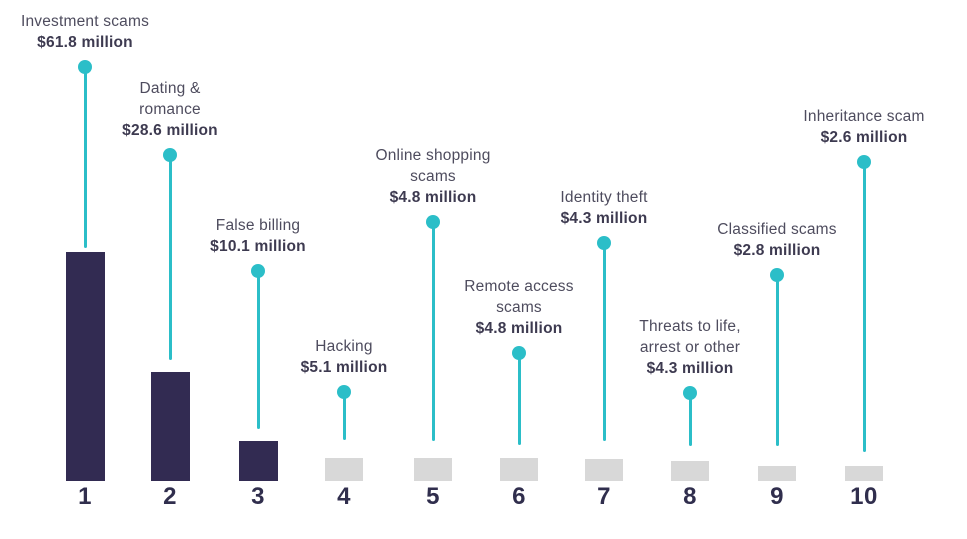 This screenshot has height=539, width=967. I want to click on scam-category-label: Online shopping, so click(433, 155).